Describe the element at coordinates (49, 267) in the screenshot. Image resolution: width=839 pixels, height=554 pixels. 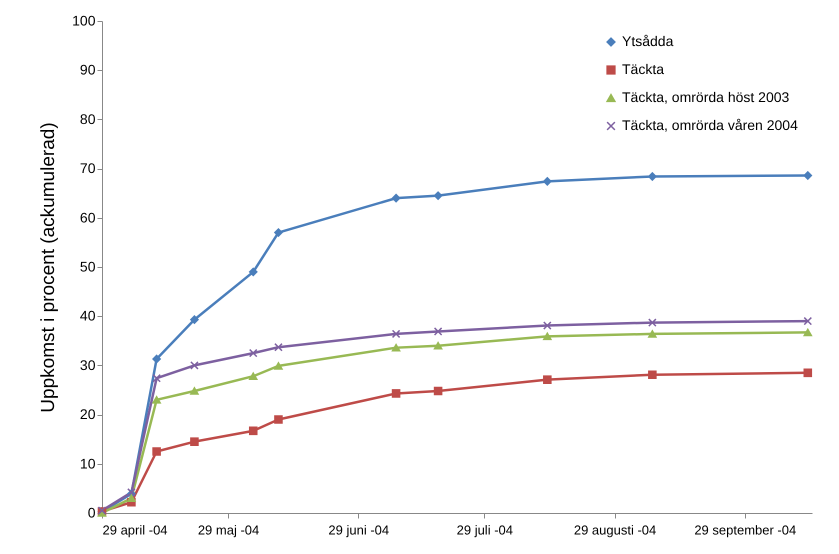
I see `y-axis-title: Uppkomst i procent (ackumulerad)` at that location.